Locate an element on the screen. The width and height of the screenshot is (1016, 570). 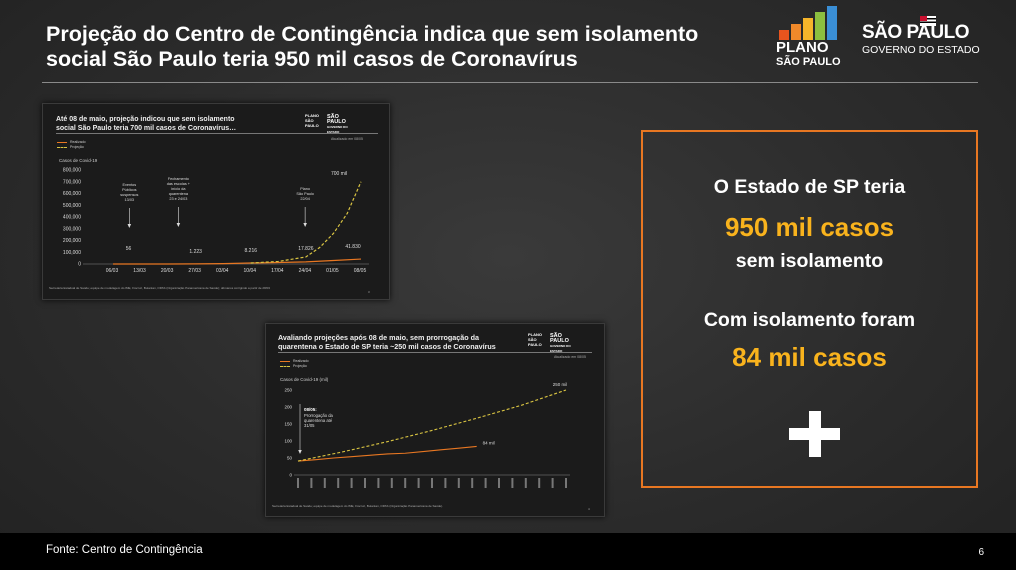
slide2-legend: Realizado Projeção is located at coordinates (294, 364).